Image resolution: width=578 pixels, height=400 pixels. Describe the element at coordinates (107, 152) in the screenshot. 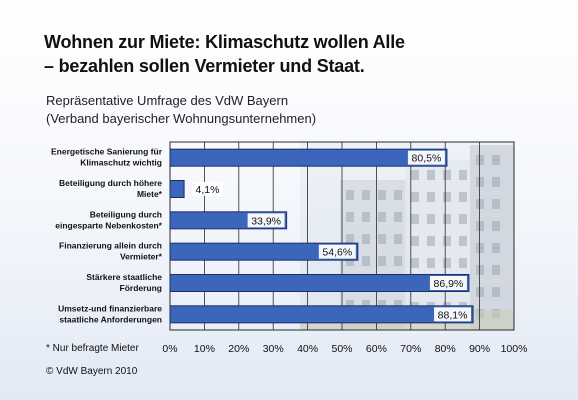

I see `category-label-line: Energetische Sanierung für` at that location.